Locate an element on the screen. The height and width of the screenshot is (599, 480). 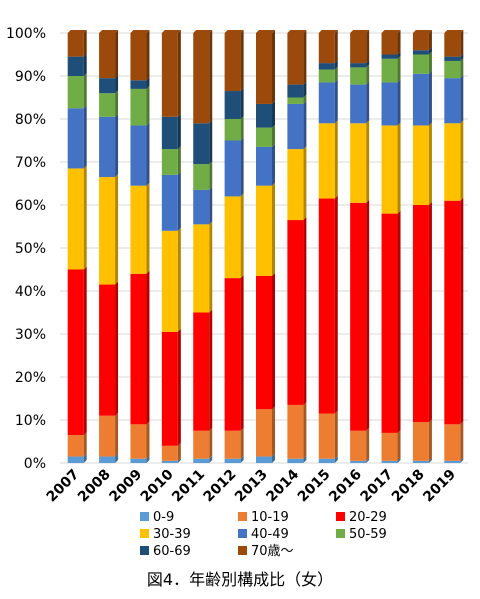
chart-title: 図4．年齢別構成比（女） is located at coordinates (240, 579).